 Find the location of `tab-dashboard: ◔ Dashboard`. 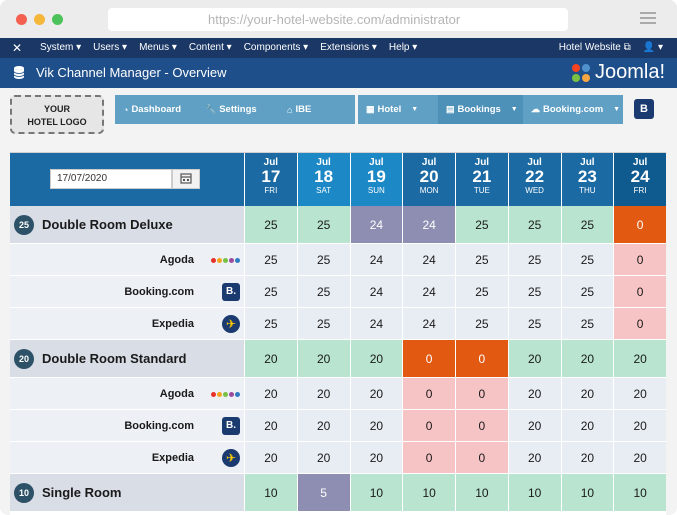

tab-dashboard: ◔ Dashboard is located at coordinates (152, 109).